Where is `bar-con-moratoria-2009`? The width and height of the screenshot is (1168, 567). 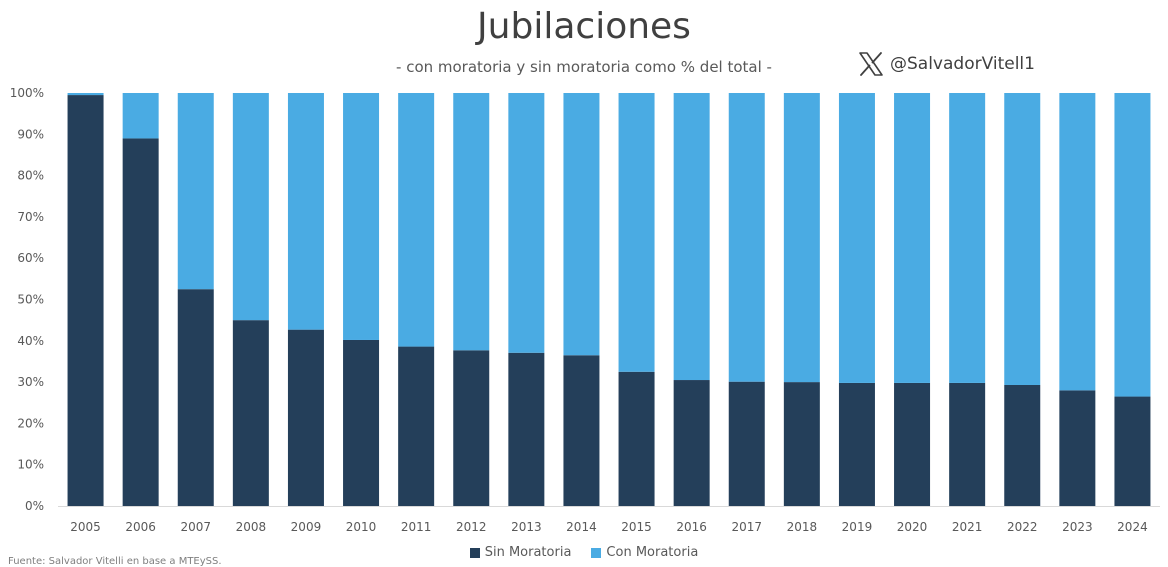
bar-con-moratoria-2009 is located at coordinates (305, 211).